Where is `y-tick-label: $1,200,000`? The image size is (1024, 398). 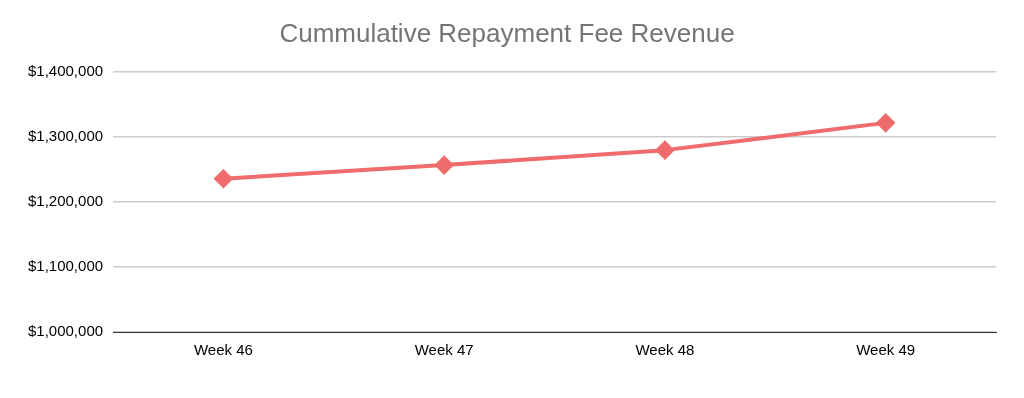
y-tick-label: $1,200,000 is located at coordinates (66, 201).